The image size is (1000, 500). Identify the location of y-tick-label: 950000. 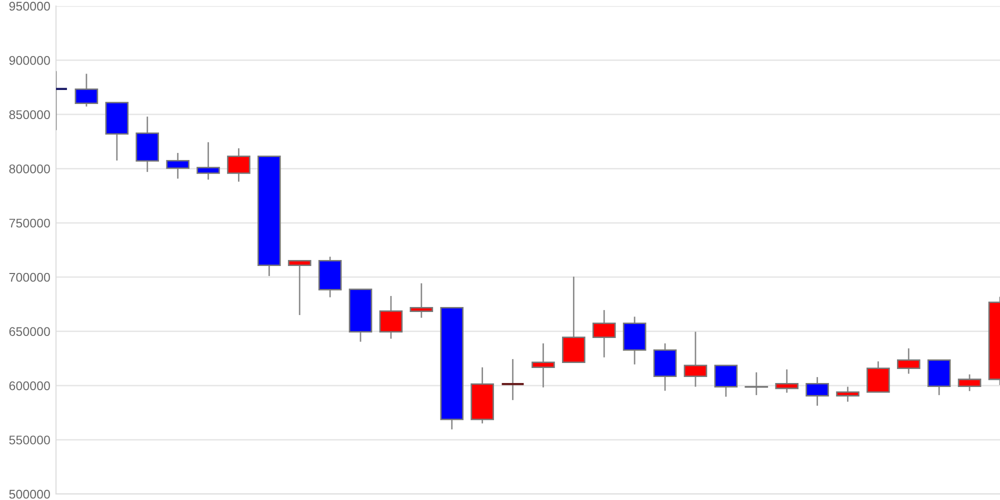
(29, 6).